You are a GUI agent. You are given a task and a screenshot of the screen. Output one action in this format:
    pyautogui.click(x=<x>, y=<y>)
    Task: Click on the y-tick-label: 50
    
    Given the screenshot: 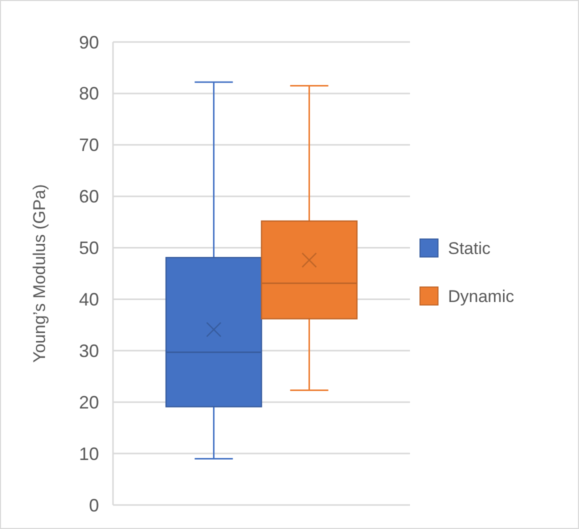 What is the action you would take?
    pyautogui.click(x=88, y=248)
    